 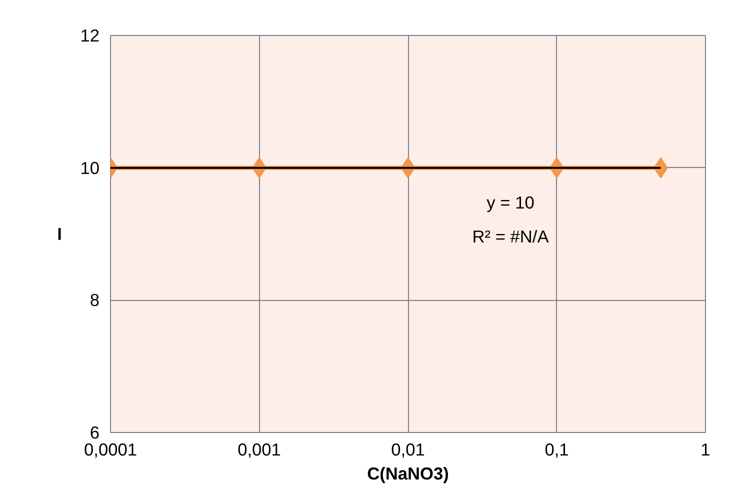 What do you see at coordinates (259, 450) in the screenshot?
I see `x-tick-label: 0,001` at bounding box center [259, 450].